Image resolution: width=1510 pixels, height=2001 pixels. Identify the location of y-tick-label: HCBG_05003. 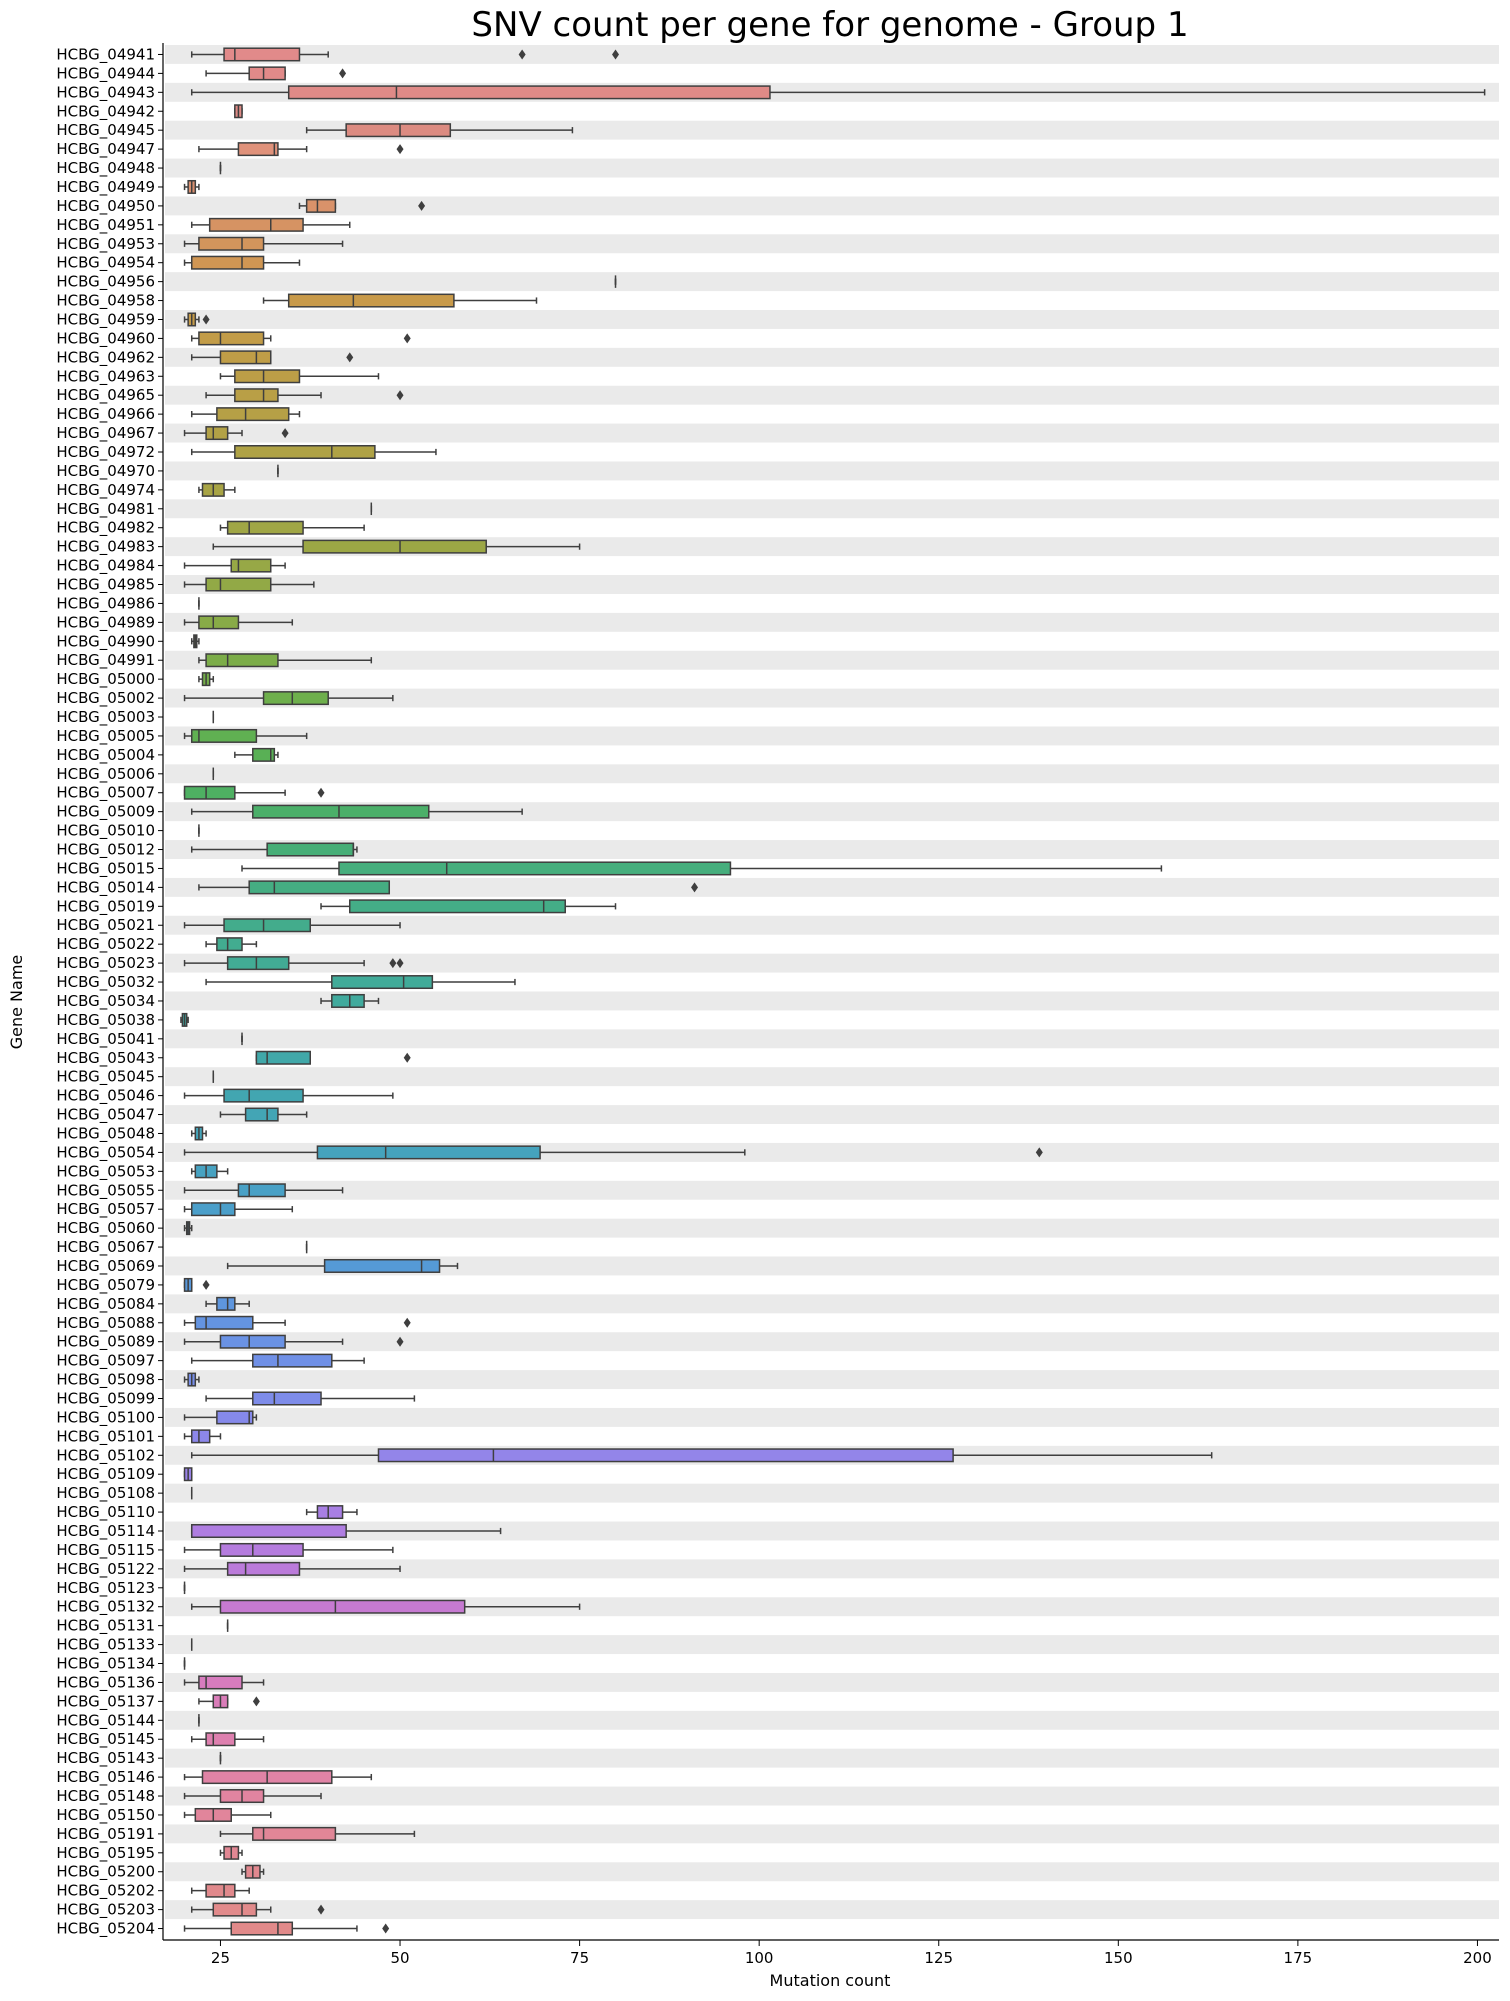
(105, 717).